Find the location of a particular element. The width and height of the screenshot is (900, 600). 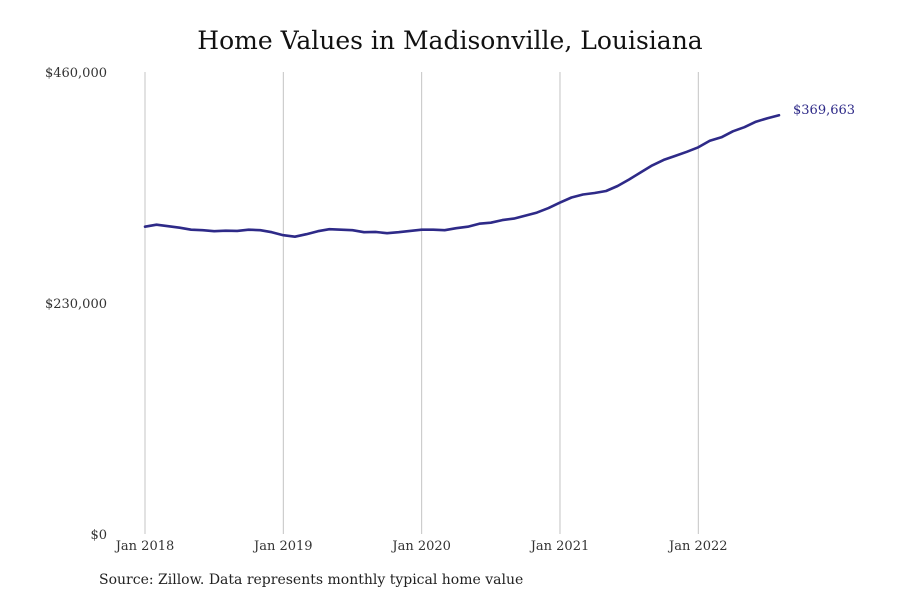

x-tick-label: Jan 2021 is located at coordinates (559, 546).